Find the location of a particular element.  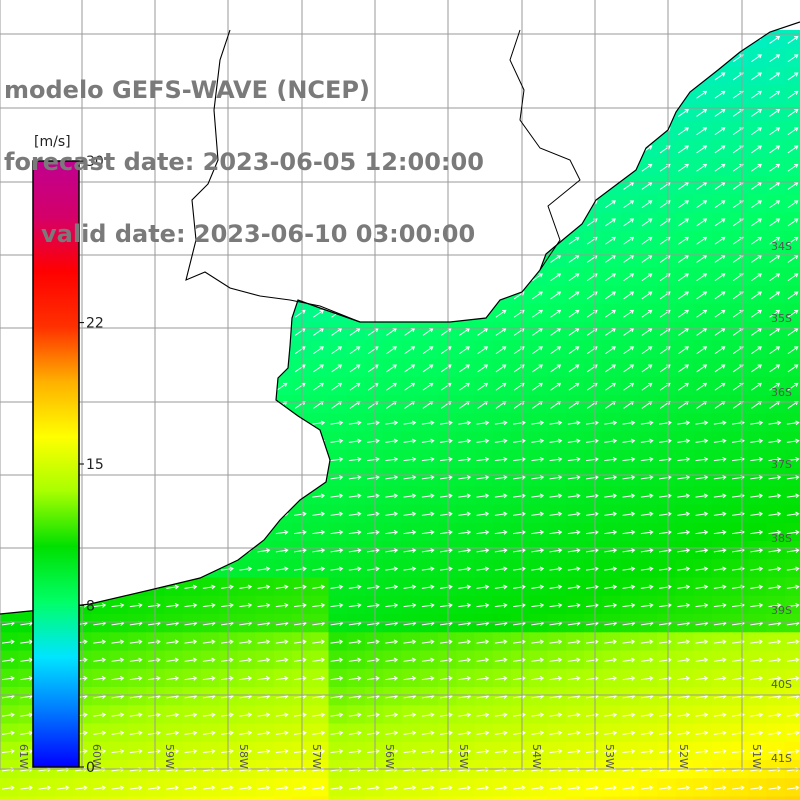

colorbar-tick-label: 0 is located at coordinates (90, 768).